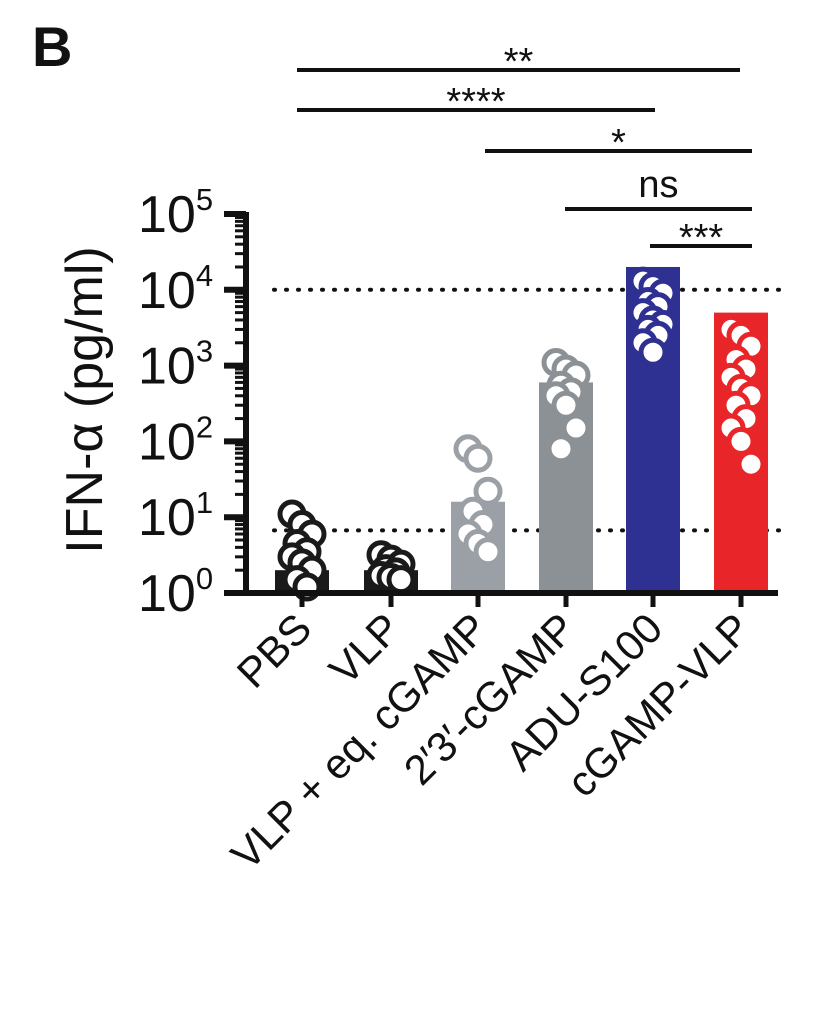  I want to click on significance-label: ***, so click(701, 238).